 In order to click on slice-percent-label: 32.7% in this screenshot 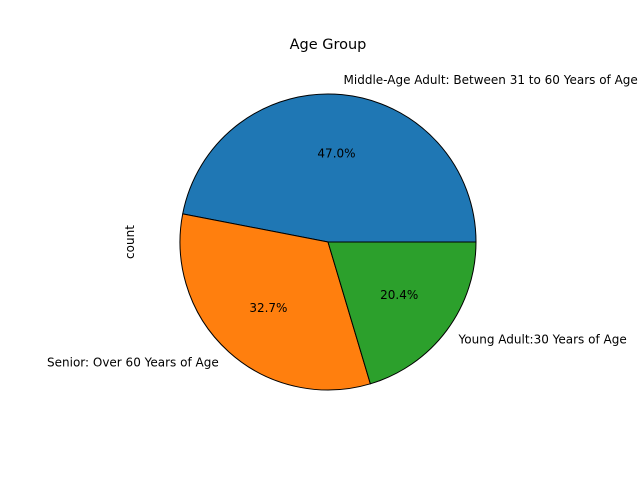, I will do `click(268, 308)`.